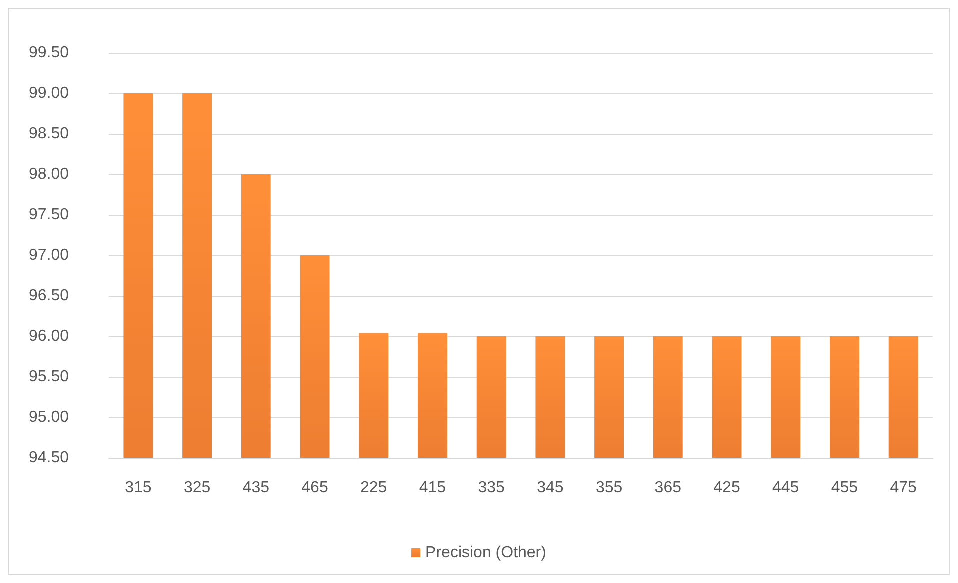  Describe the element at coordinates (486, 553) in the screenshot. I see `legend-label: Precision (Other)` at that location.